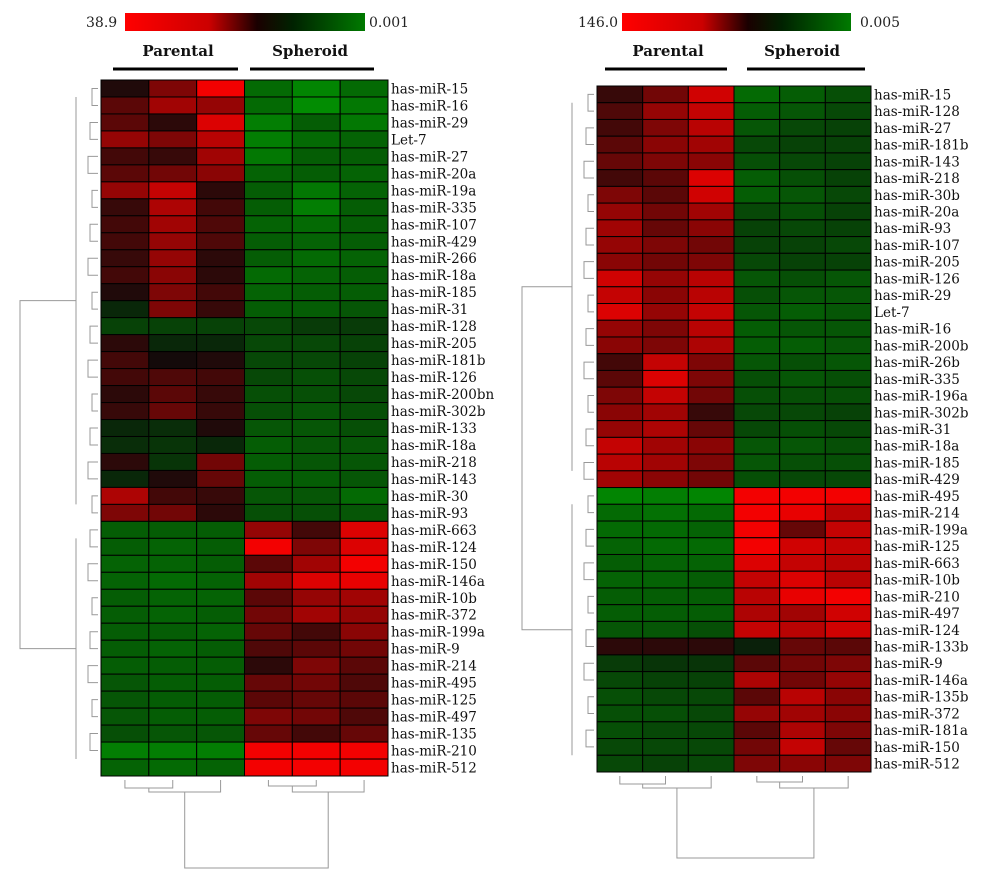  I want to click on group-label-spheroid: Spheroid, so click(310, 51).